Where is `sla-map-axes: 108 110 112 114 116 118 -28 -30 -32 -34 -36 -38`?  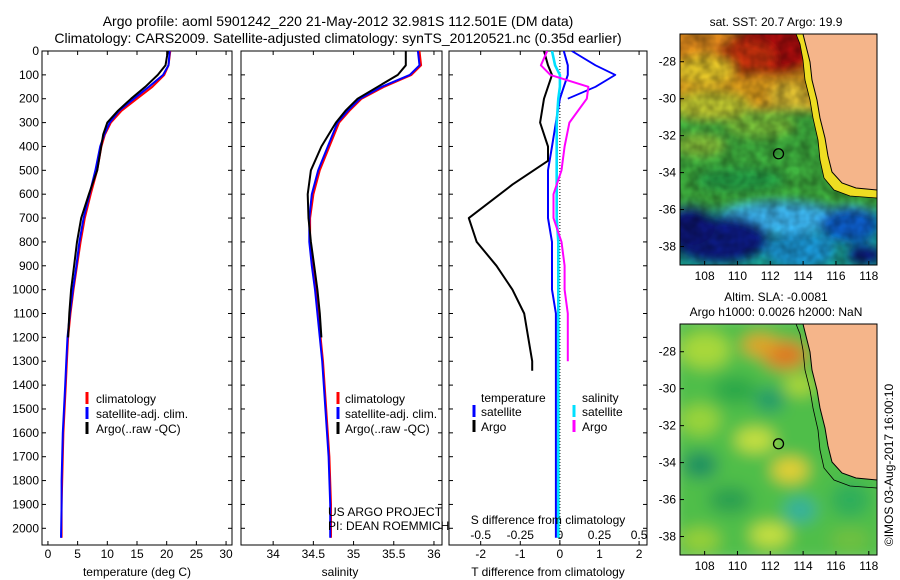
sla-map-axes: 108 110 112 114 116 118 -28 -30 -32 -34 -36 -38 is located at coordinates (769, 459).